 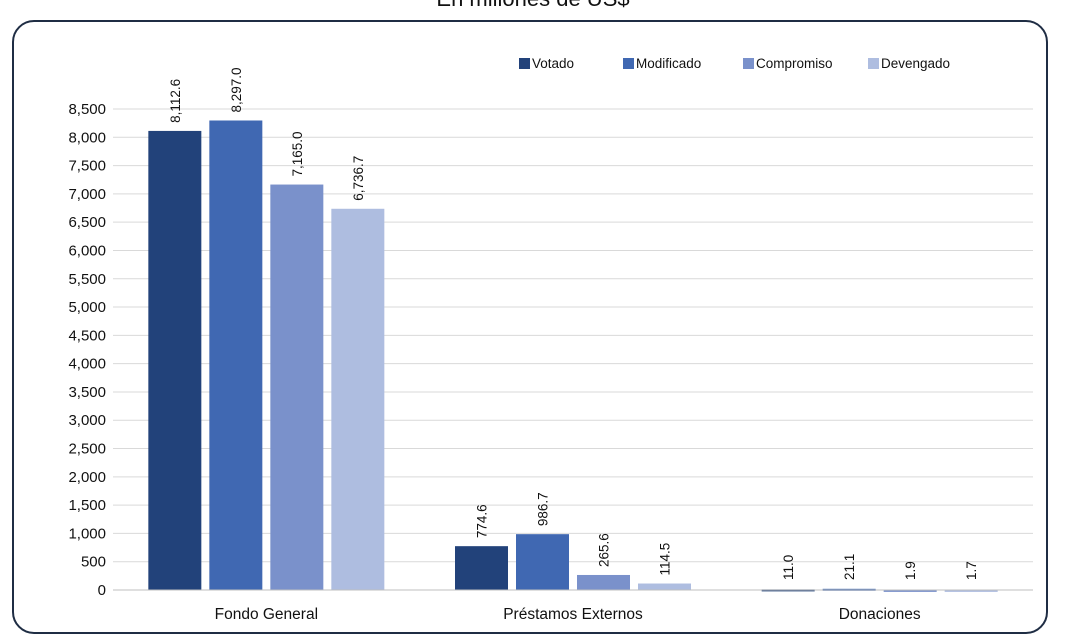 I want to click on x-tick-label: Fondo General, so click(x=266, y=614).